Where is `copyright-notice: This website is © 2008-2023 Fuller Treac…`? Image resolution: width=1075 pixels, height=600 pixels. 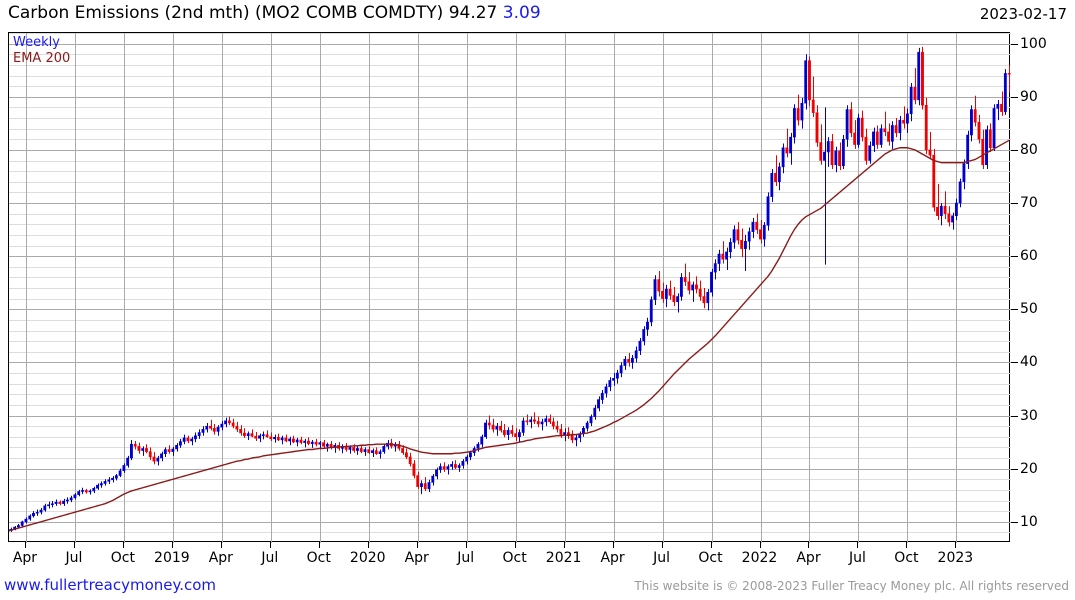 copyright-notice: This website is © 2008-2023 Fuller Treac… is located at coordinates (851, 586).